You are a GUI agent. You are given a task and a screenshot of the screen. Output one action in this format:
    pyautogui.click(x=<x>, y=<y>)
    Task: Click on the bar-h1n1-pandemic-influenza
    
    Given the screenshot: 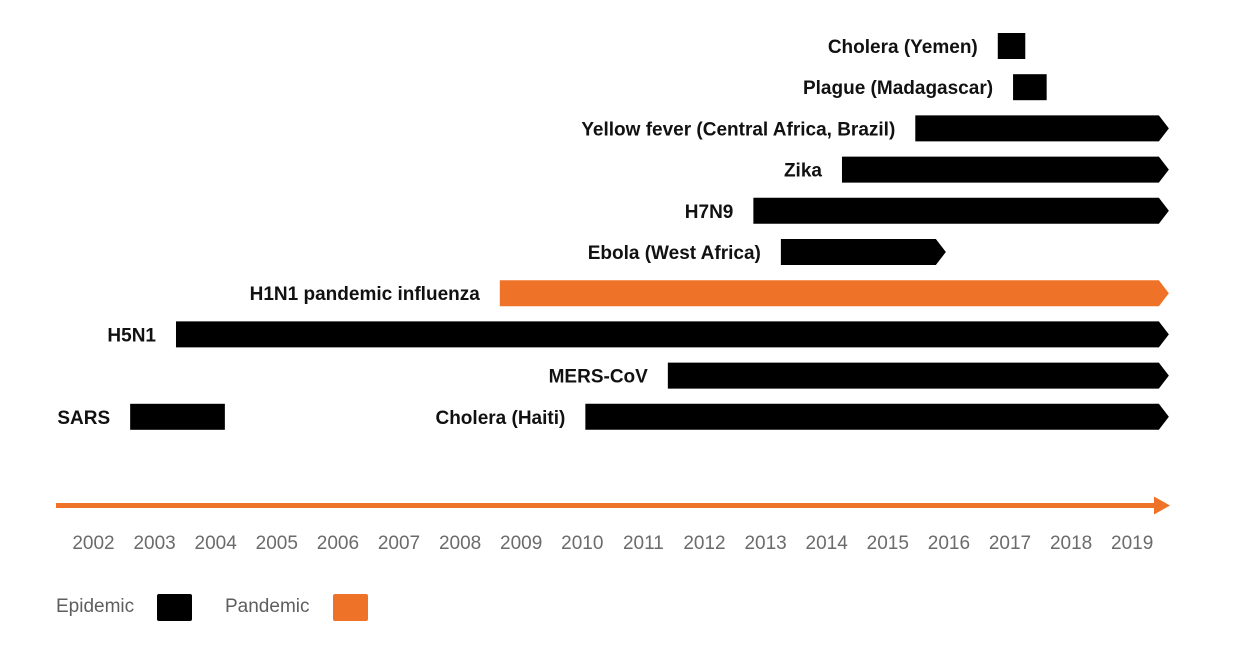 What is the action you would take?
    pyautogui.click(x=834, y=293)
    